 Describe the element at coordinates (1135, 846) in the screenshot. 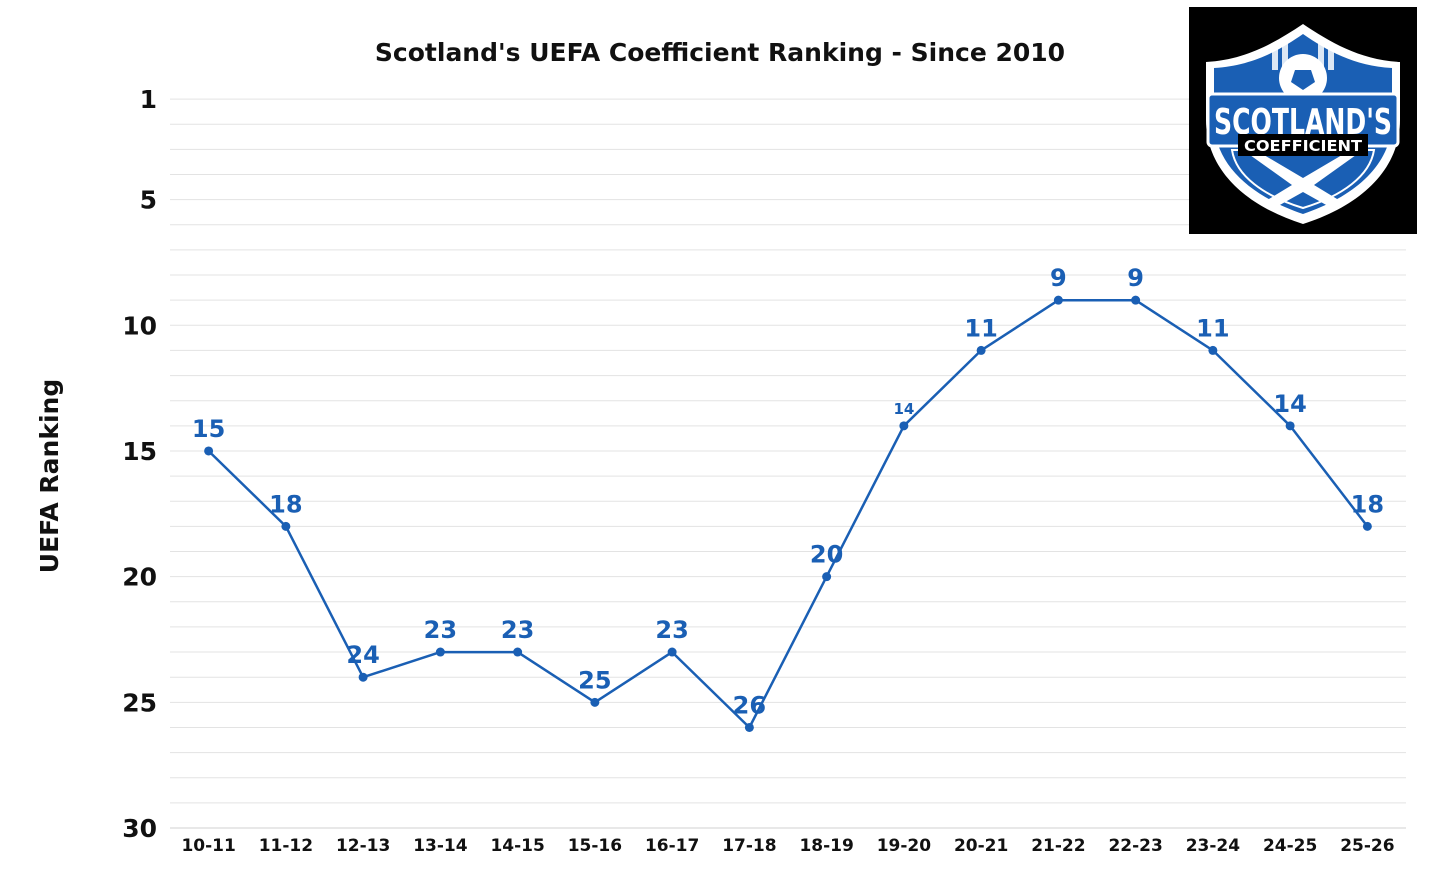

I see `x-tick-label: 22-23` at that location.